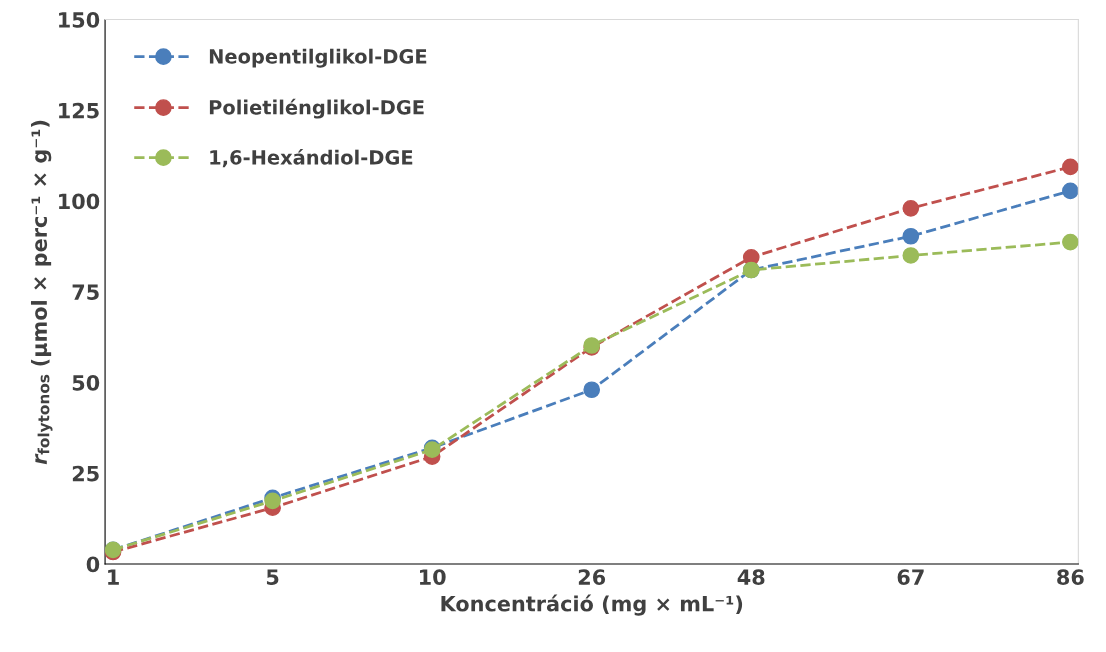 This screenshot has width=1106, height=652. Describe the element at coordinates (85, 473) in the screenshot. I see `y-tick-label: 25` at that location.